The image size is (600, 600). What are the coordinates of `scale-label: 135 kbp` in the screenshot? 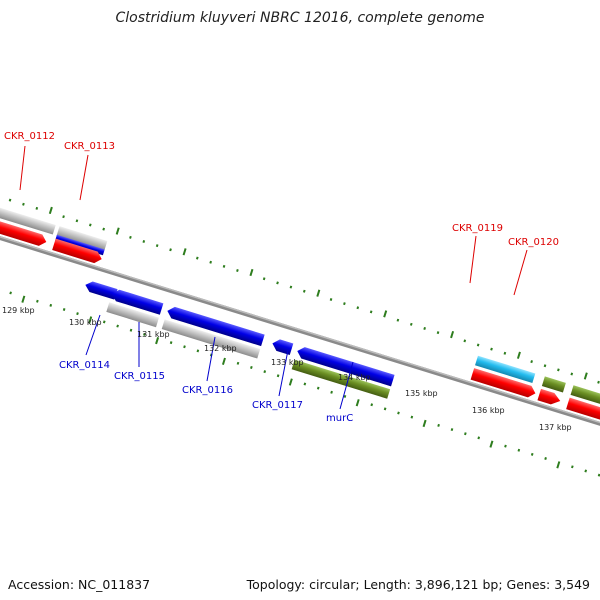 It's located at (421, 393).